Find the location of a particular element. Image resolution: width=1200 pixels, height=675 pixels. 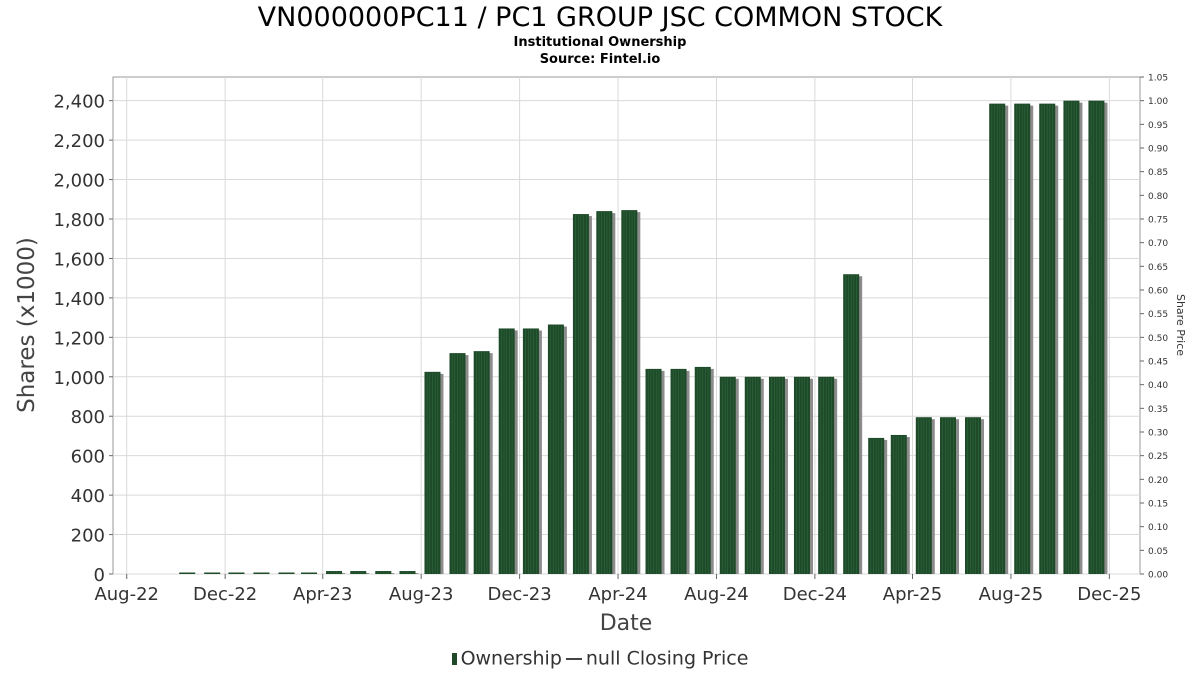

y-tick-label: 800 is located at coordinates (88, 417).